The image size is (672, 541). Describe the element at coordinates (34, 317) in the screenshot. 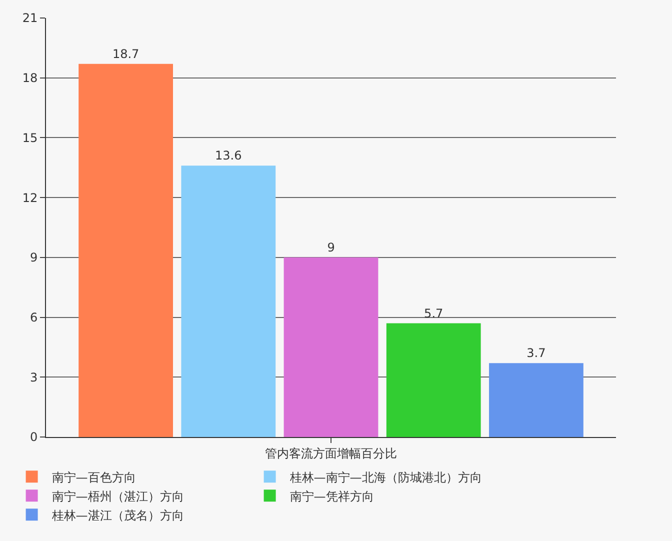

I see `y-tick-label: 6` at that location.